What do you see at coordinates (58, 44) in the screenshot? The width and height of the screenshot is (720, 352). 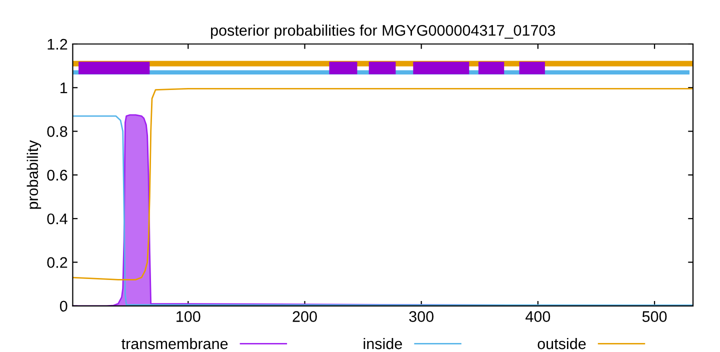 I see `y-tick-label: 1.2` at bounding box center [58, 44].